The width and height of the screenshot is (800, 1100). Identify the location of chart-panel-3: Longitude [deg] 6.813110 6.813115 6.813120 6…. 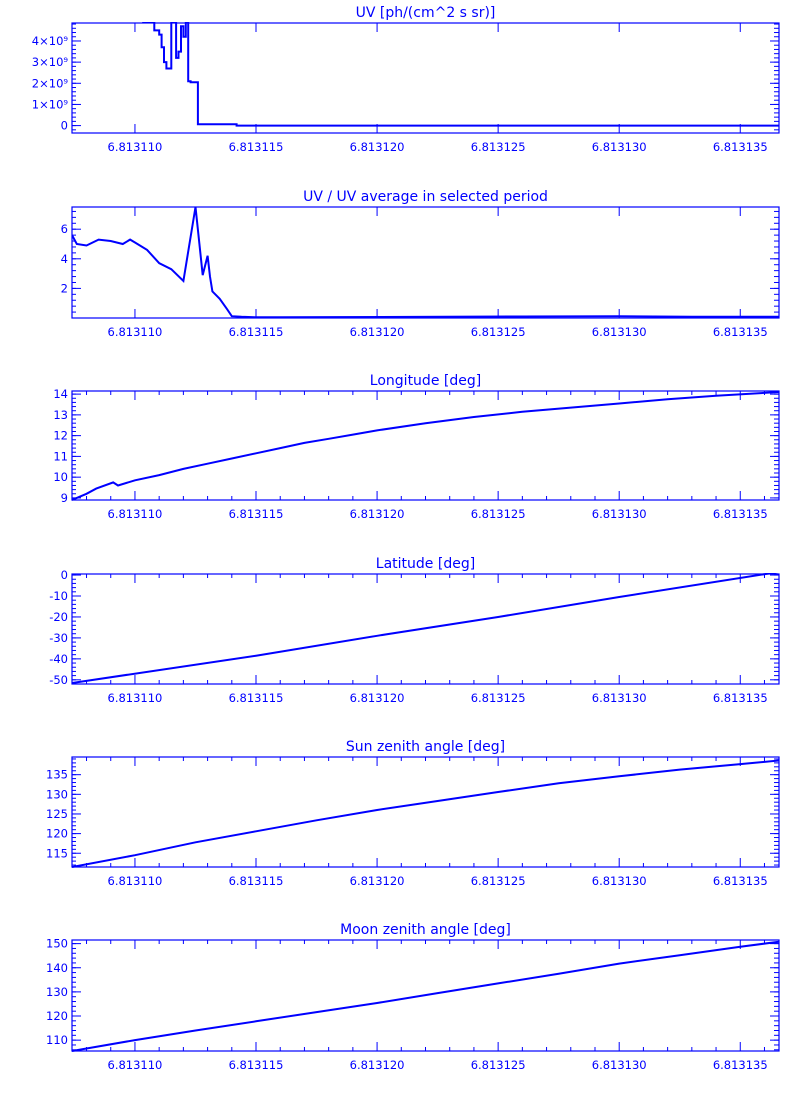
(416, 447).